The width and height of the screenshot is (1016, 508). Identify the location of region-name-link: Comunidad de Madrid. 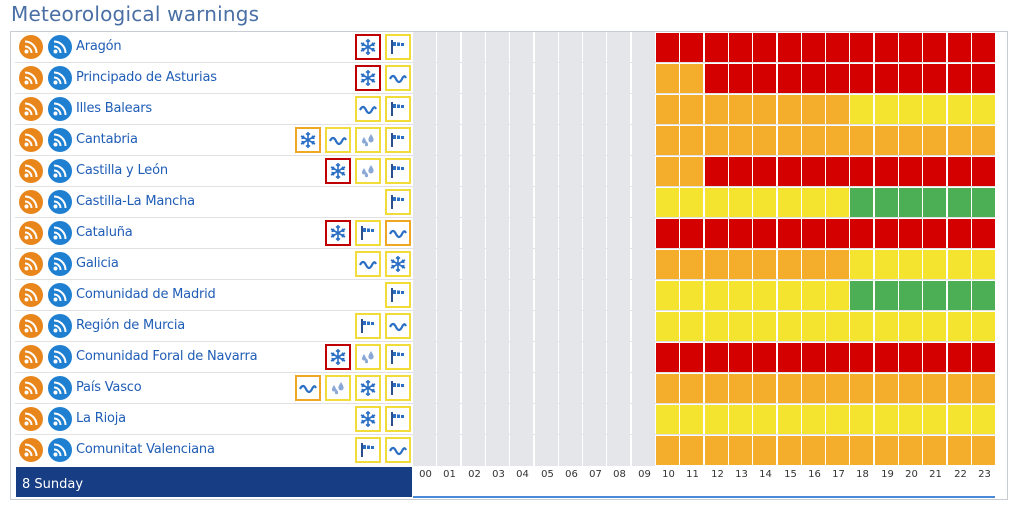
(146, 294).